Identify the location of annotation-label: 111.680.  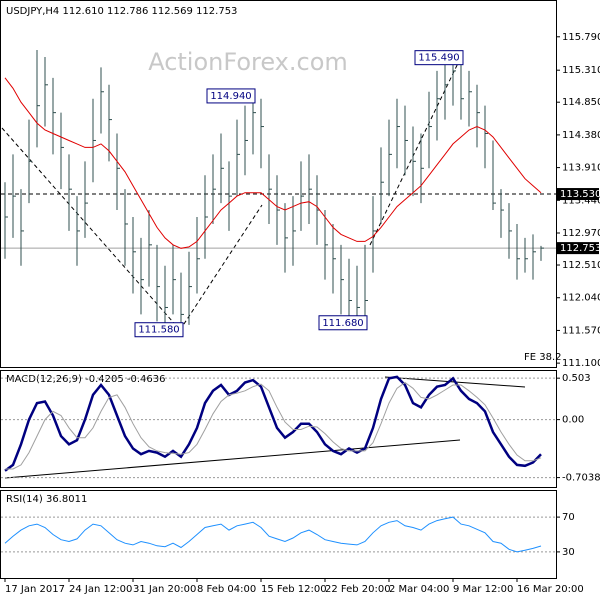
(342, 323).